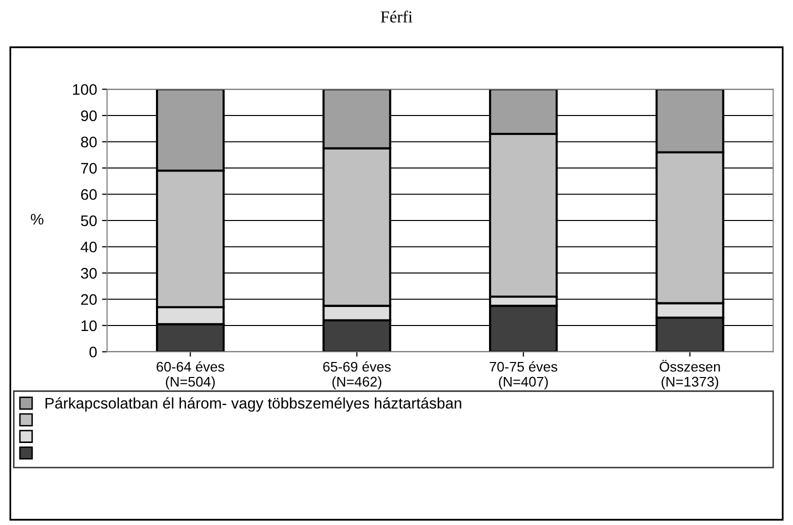  What do you see at coordinates (85, 89) in the screenshot?
I see `y-tick-label: 100` at bounding box center [85, 89].